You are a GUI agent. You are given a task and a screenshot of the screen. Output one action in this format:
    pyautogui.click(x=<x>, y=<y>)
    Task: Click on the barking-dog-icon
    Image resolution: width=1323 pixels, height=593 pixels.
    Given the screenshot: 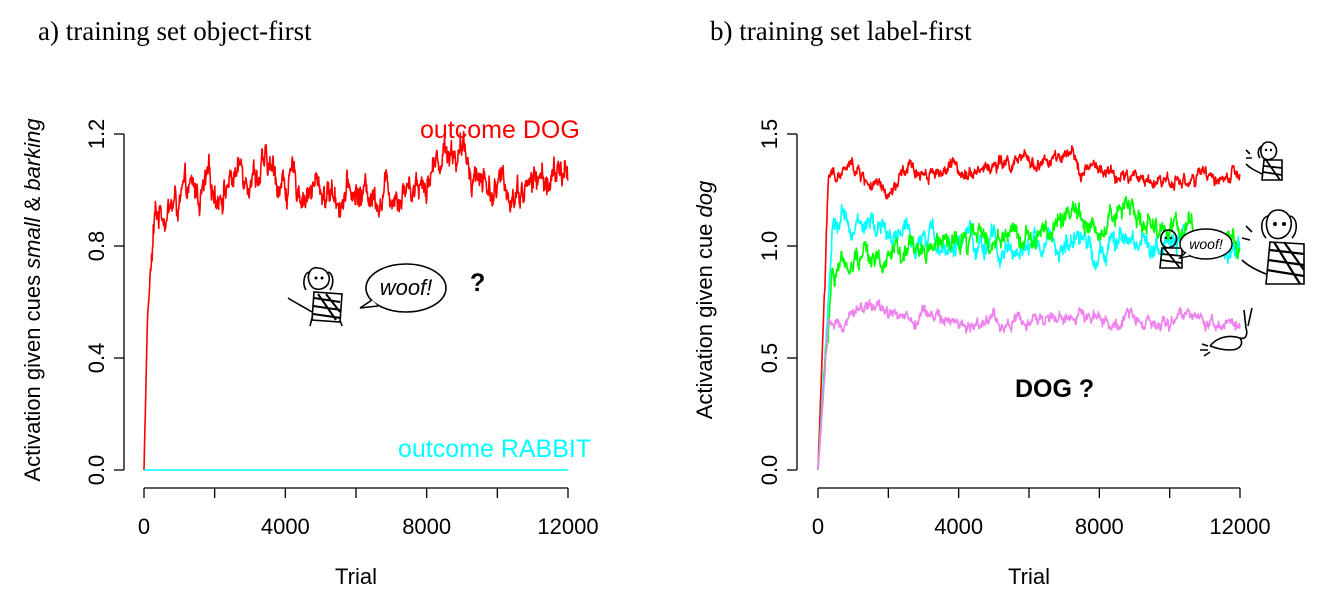 What is the action you would take?
    pyautogui.click(x=315, y=296)
    